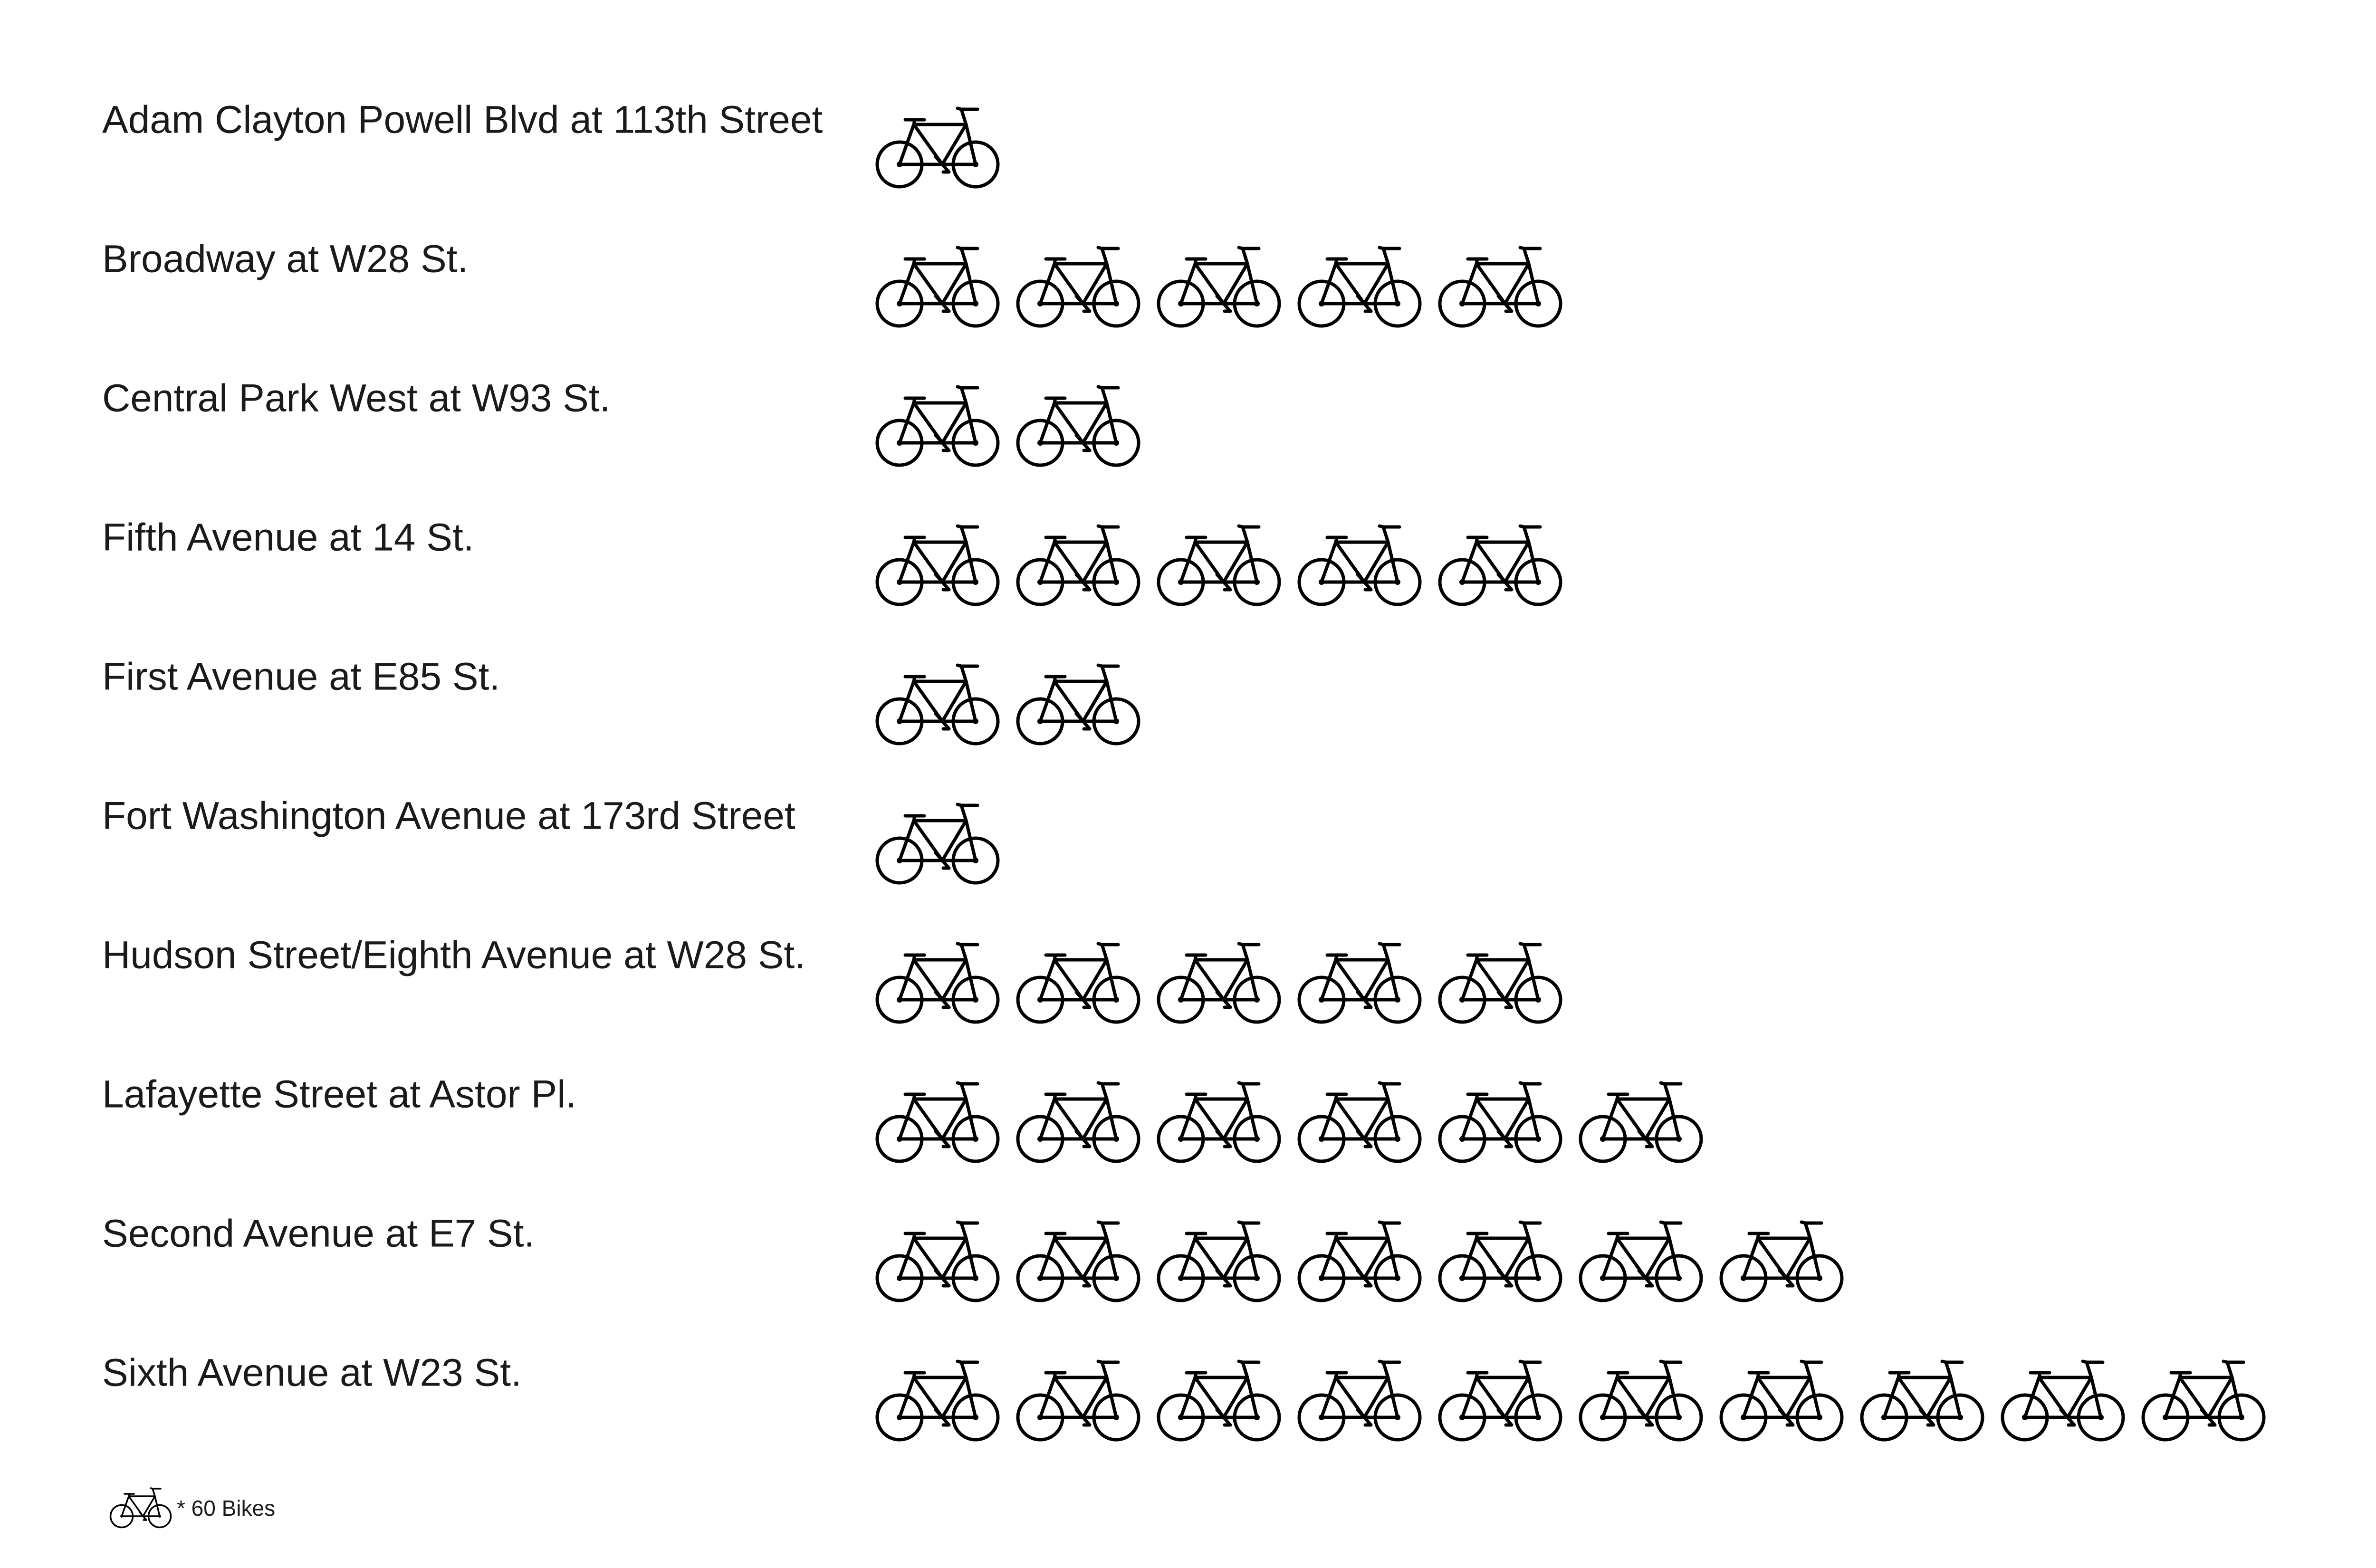  I want to click on chart-row: Broadway at W28 St., so click(831, 282).